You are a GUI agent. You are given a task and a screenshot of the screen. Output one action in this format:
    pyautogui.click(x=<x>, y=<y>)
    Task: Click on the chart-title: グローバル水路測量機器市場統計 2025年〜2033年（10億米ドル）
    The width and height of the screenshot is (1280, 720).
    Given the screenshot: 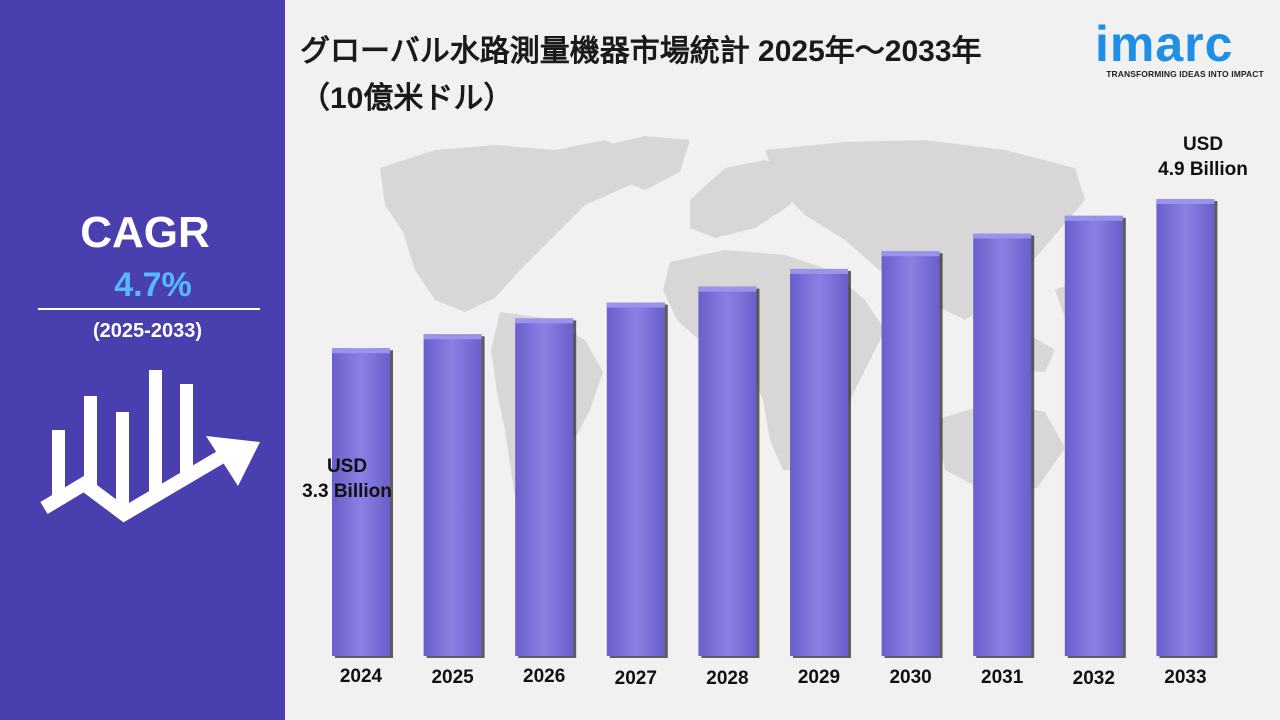 What is the action you would take?
    pyautogui.click(x=641, y=75)
    